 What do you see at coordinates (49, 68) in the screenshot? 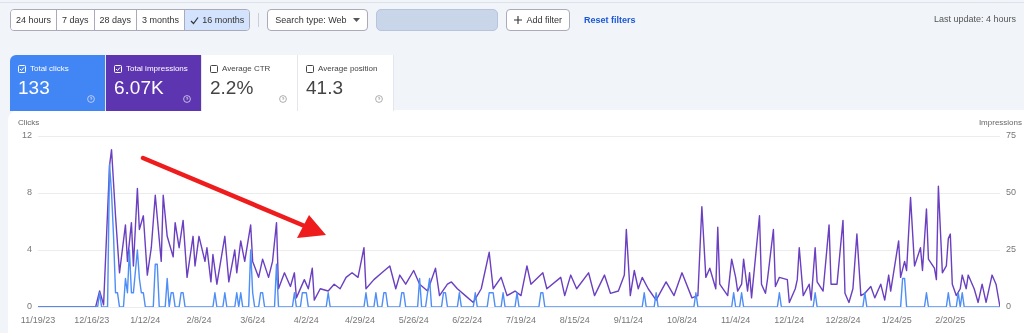
I see `text: Total clicks` at bounding box center [49, 68].